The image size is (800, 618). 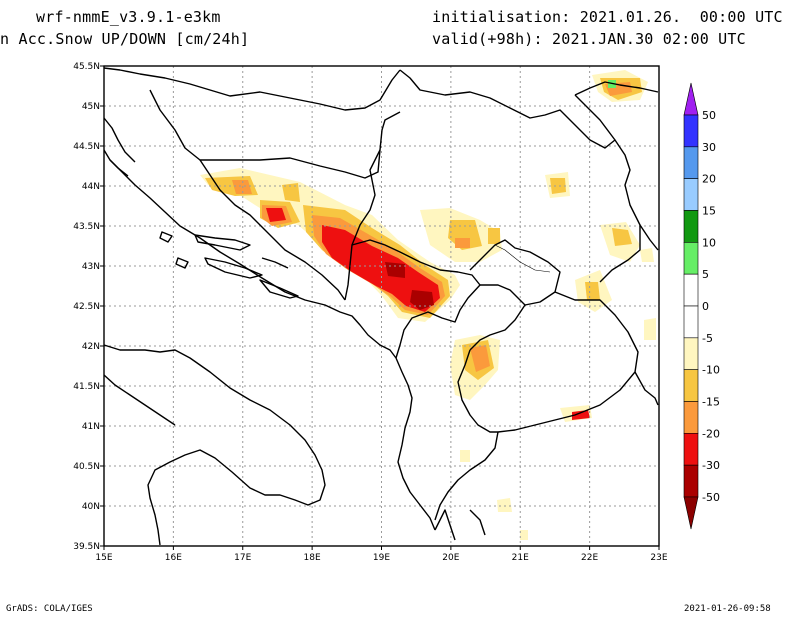 What do you see at coordinates (709, 179) in the screenshot?
I see `legend-label: 20` at bounding box center [709, 179].